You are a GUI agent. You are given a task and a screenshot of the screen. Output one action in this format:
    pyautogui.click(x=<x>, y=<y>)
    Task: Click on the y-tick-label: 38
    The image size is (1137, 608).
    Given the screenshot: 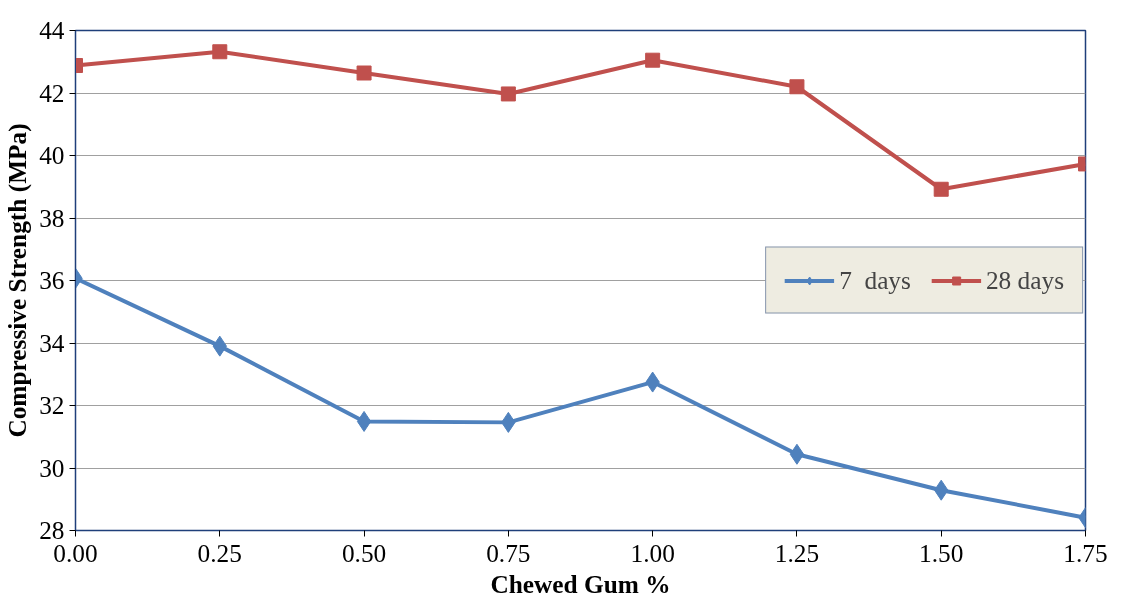 What is the action you would take?
    pyautogui.click(x=52, y=217)
    